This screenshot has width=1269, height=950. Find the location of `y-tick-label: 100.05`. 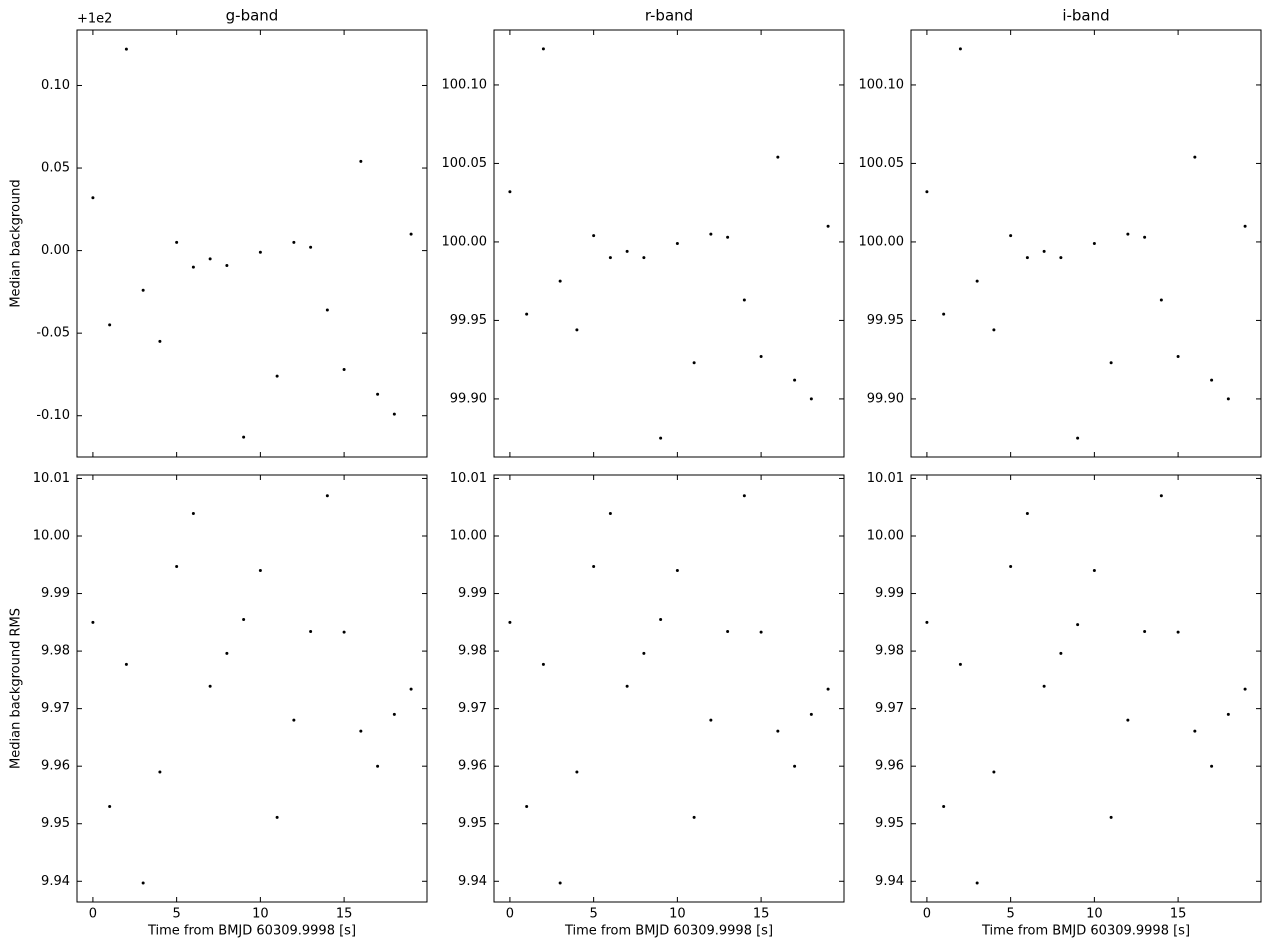

y-tick-label: 100.05 is located at coordinates (465, 163).